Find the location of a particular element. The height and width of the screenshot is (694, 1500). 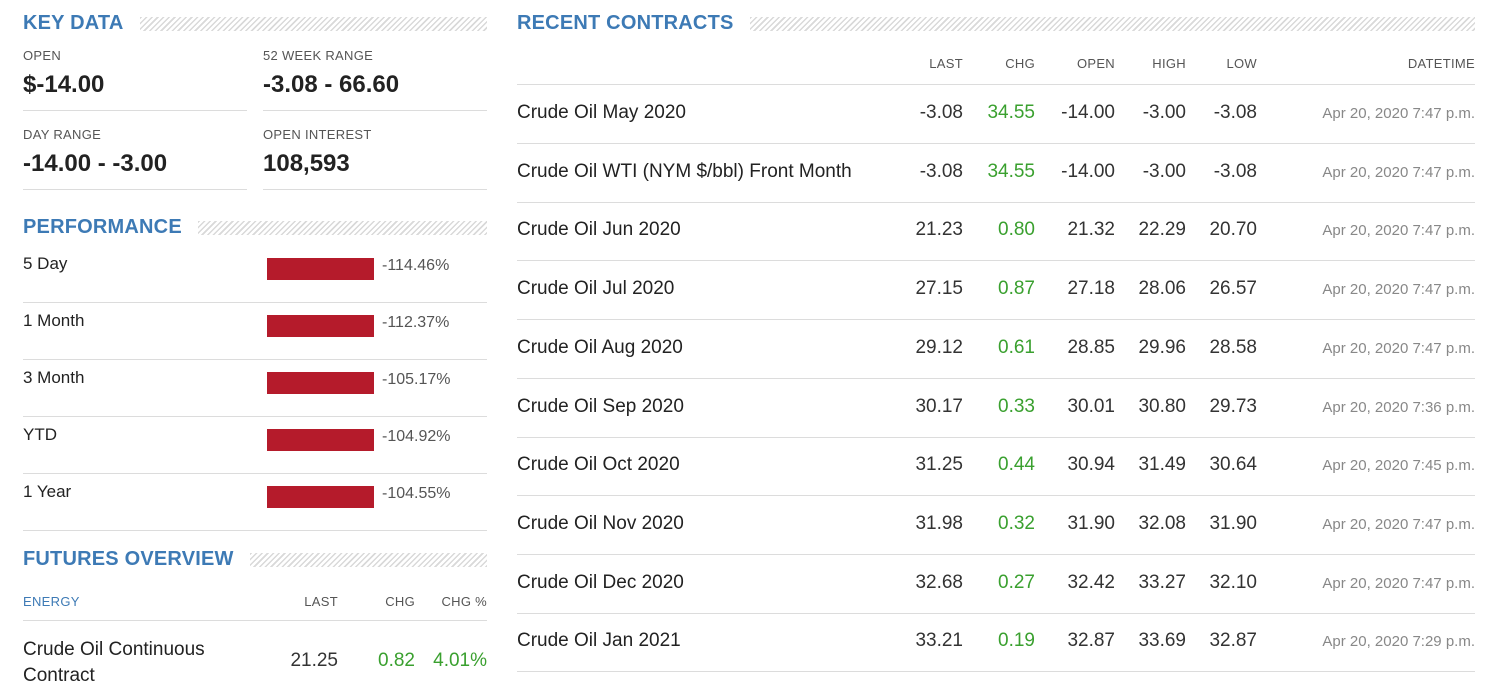

contract-high: 29.96 is located at coordinates (1162, 347).